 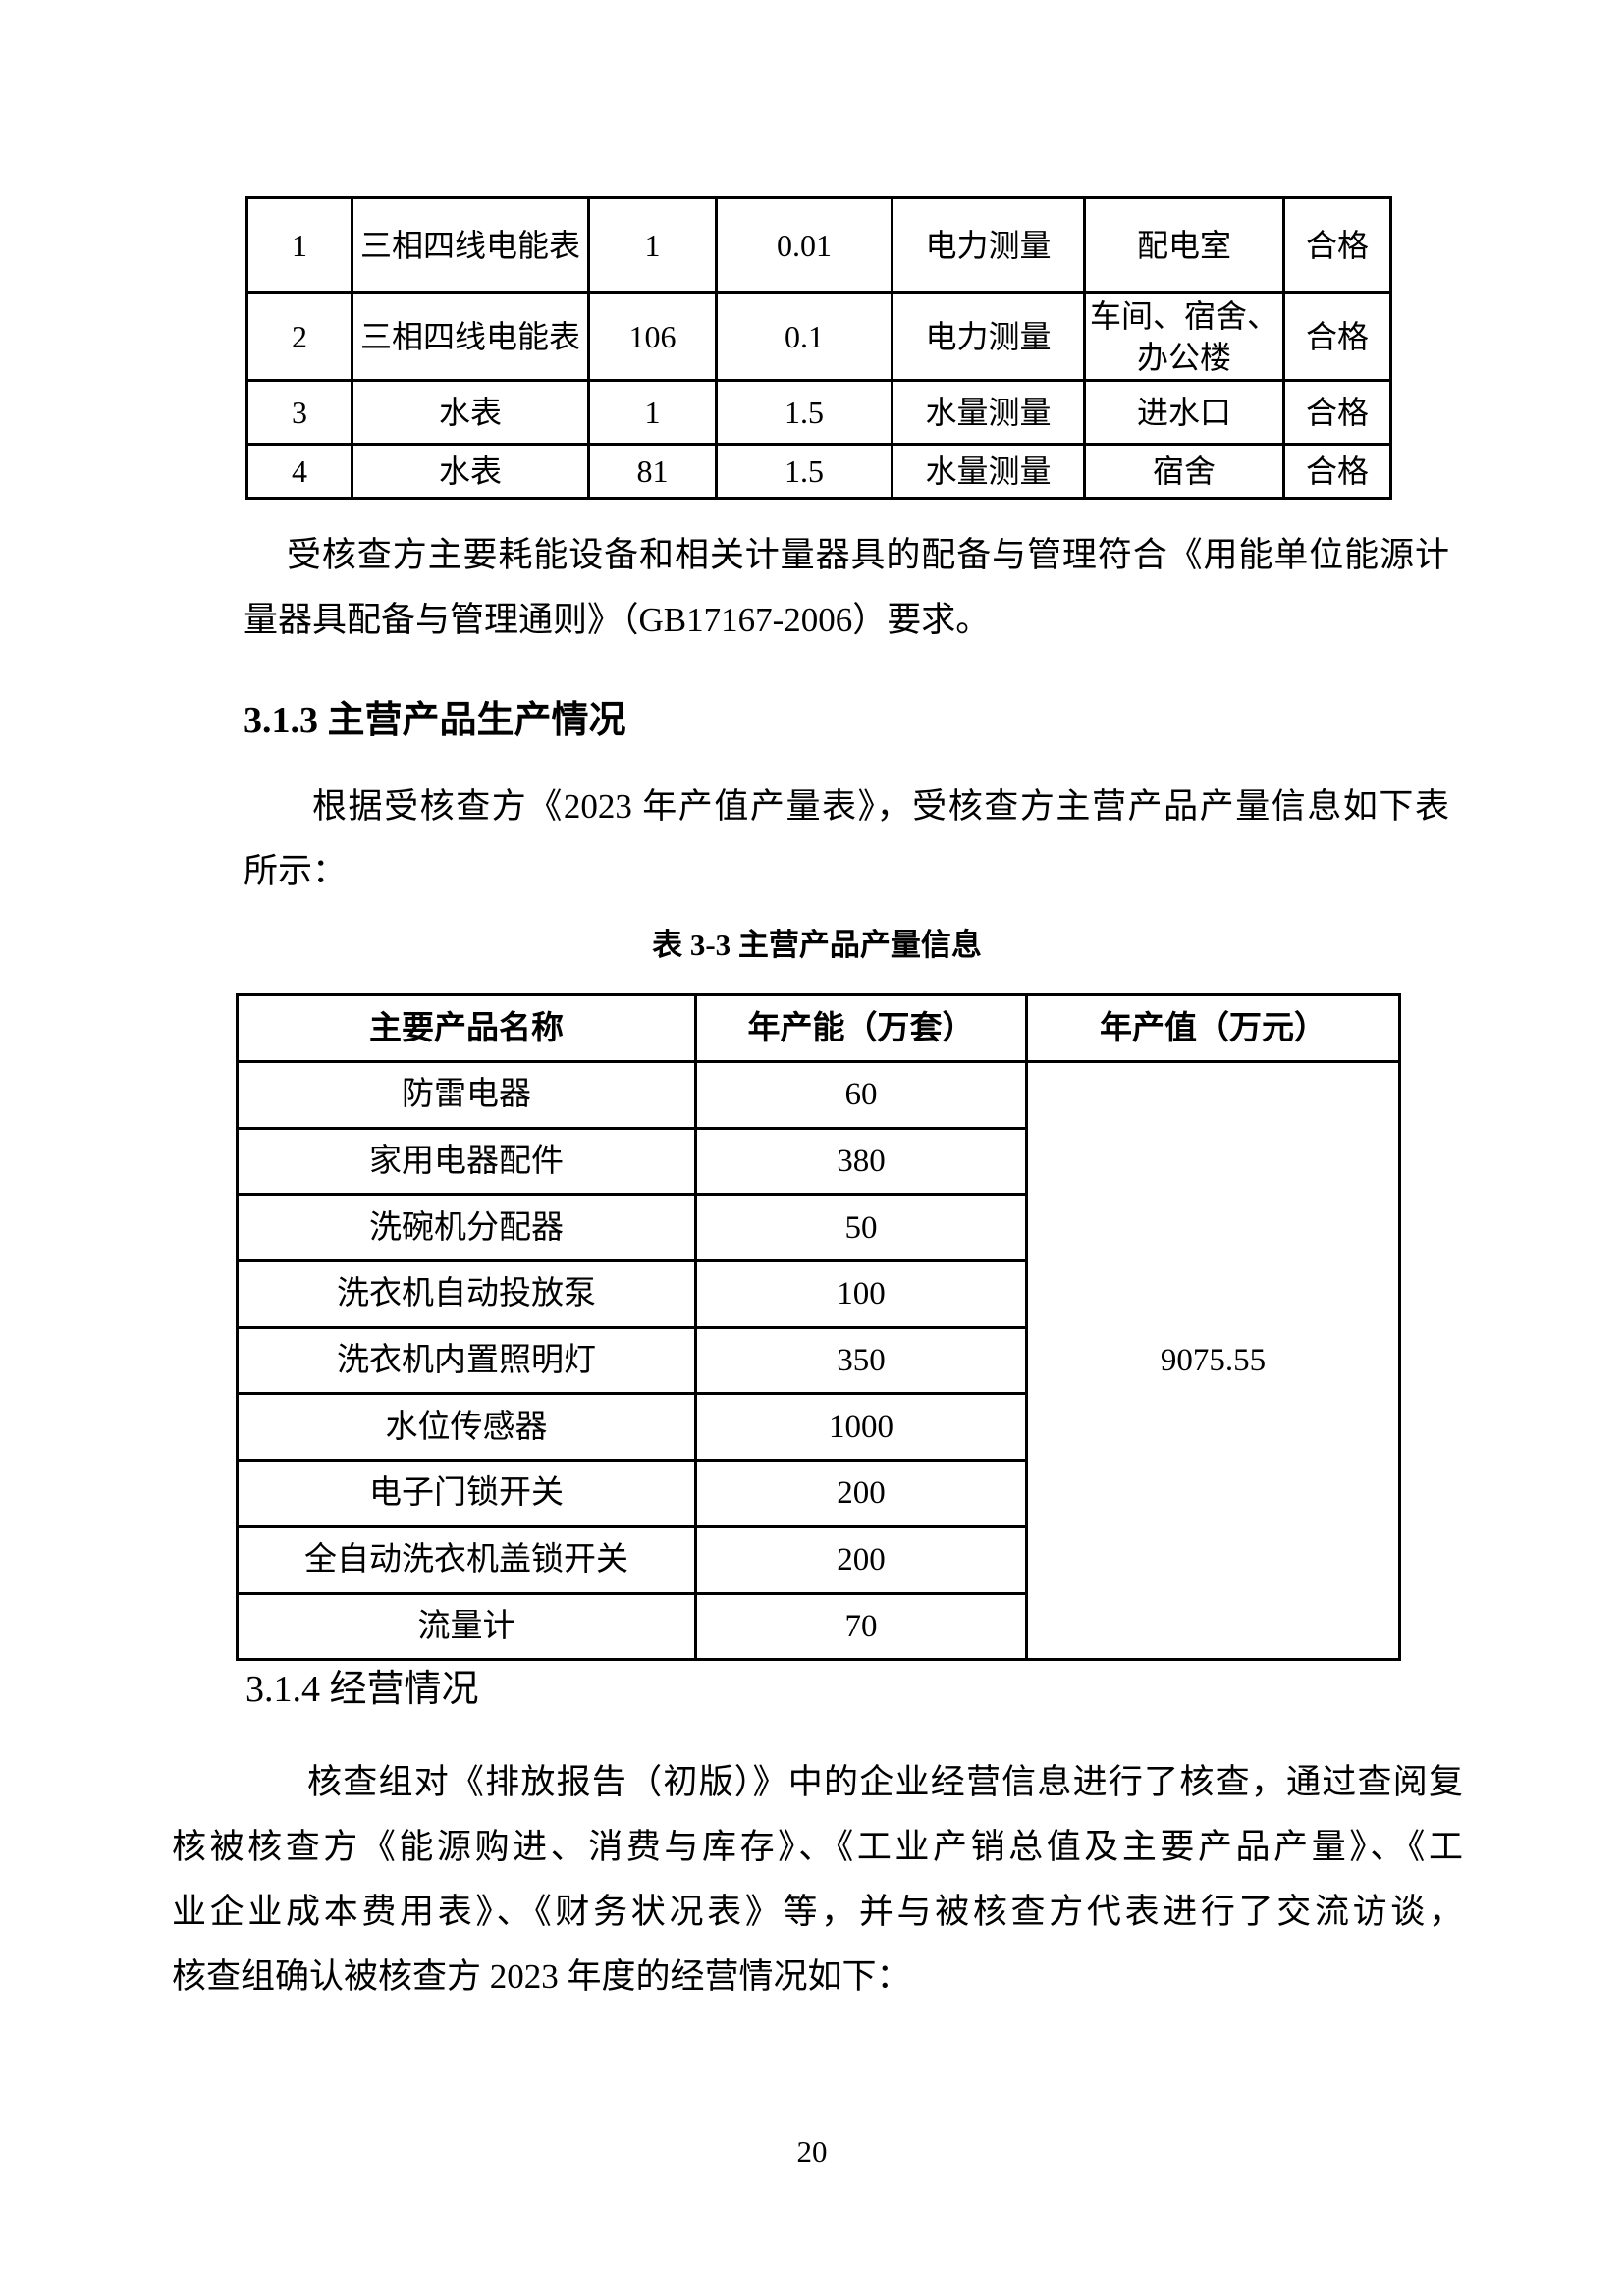 I want to click on production-intro-paragraph: 根据受核查方《2023 年产值产量表》，受核查方主营产品产量信息如下表 所示：, so click(x=846, y=839).